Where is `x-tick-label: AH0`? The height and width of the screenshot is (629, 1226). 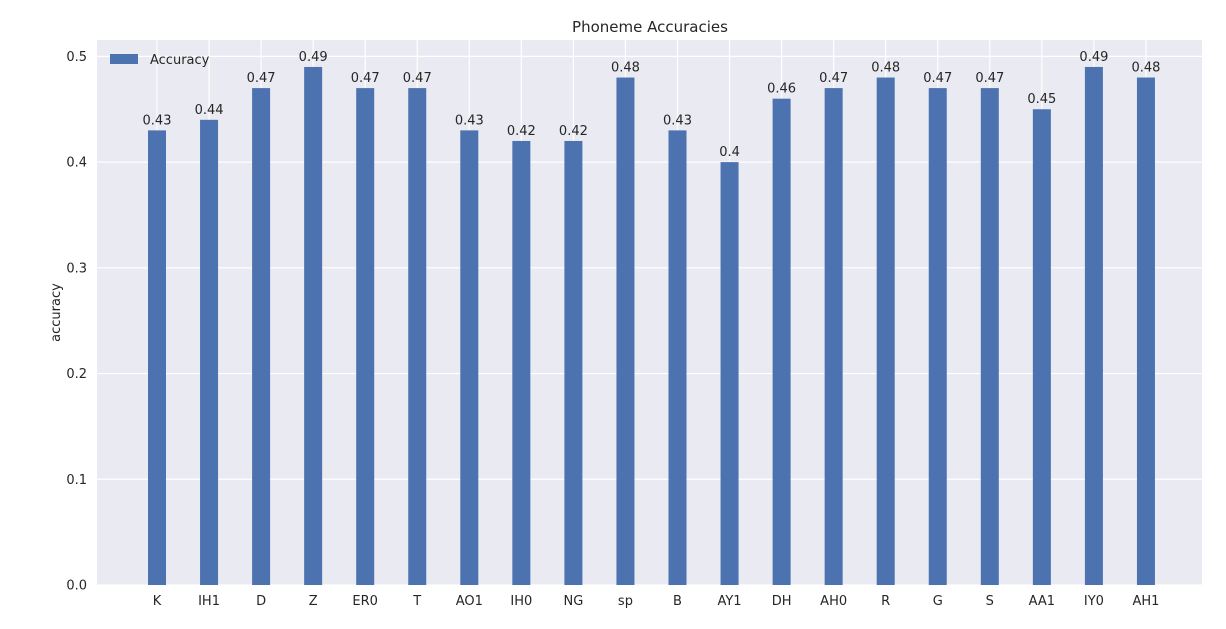
x-tick-label: AH0 is located at coordinates (833, 601).